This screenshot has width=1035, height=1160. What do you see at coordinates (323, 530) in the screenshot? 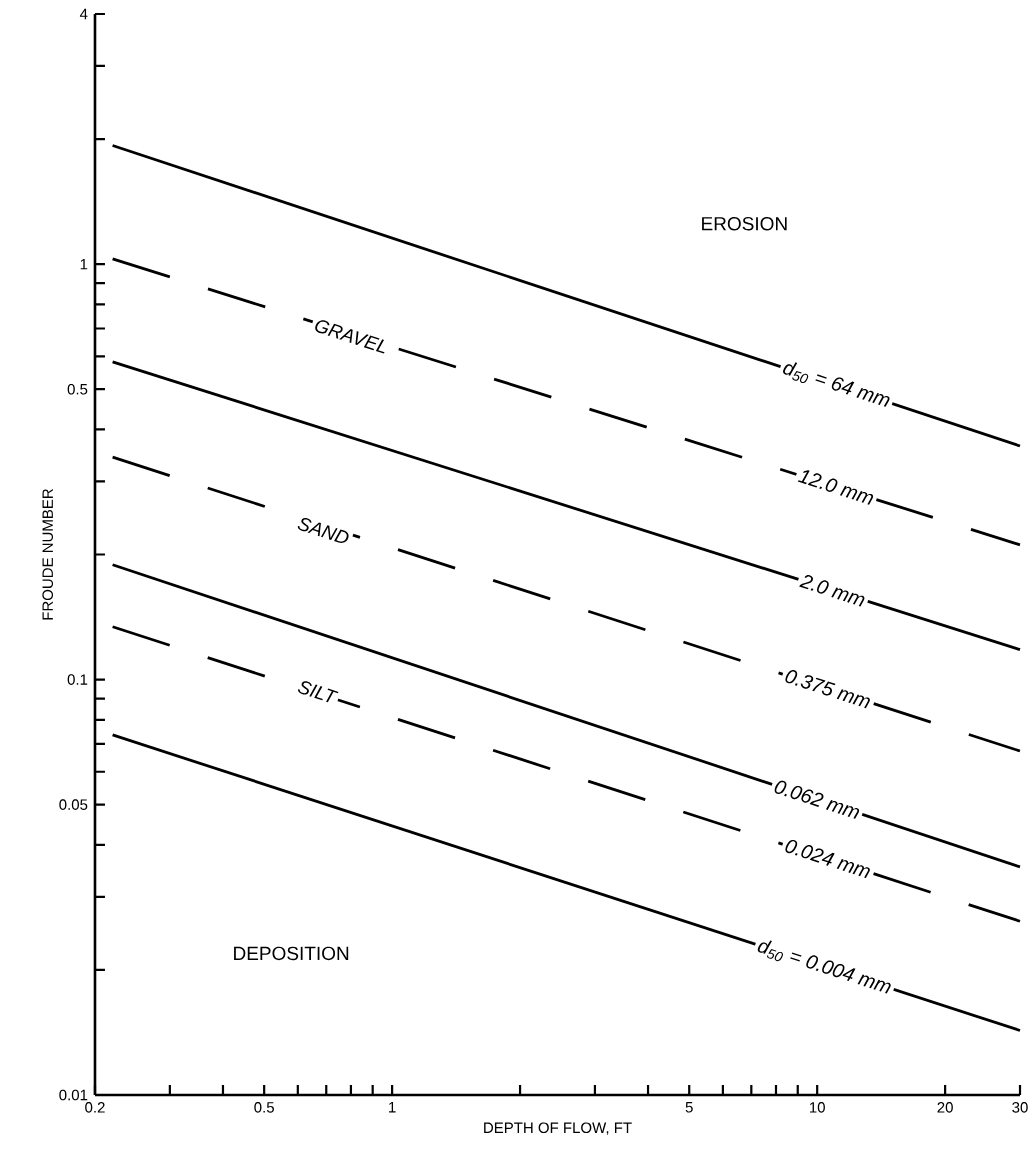
I see `annotation: SAND` at bounding box center [323, 530].